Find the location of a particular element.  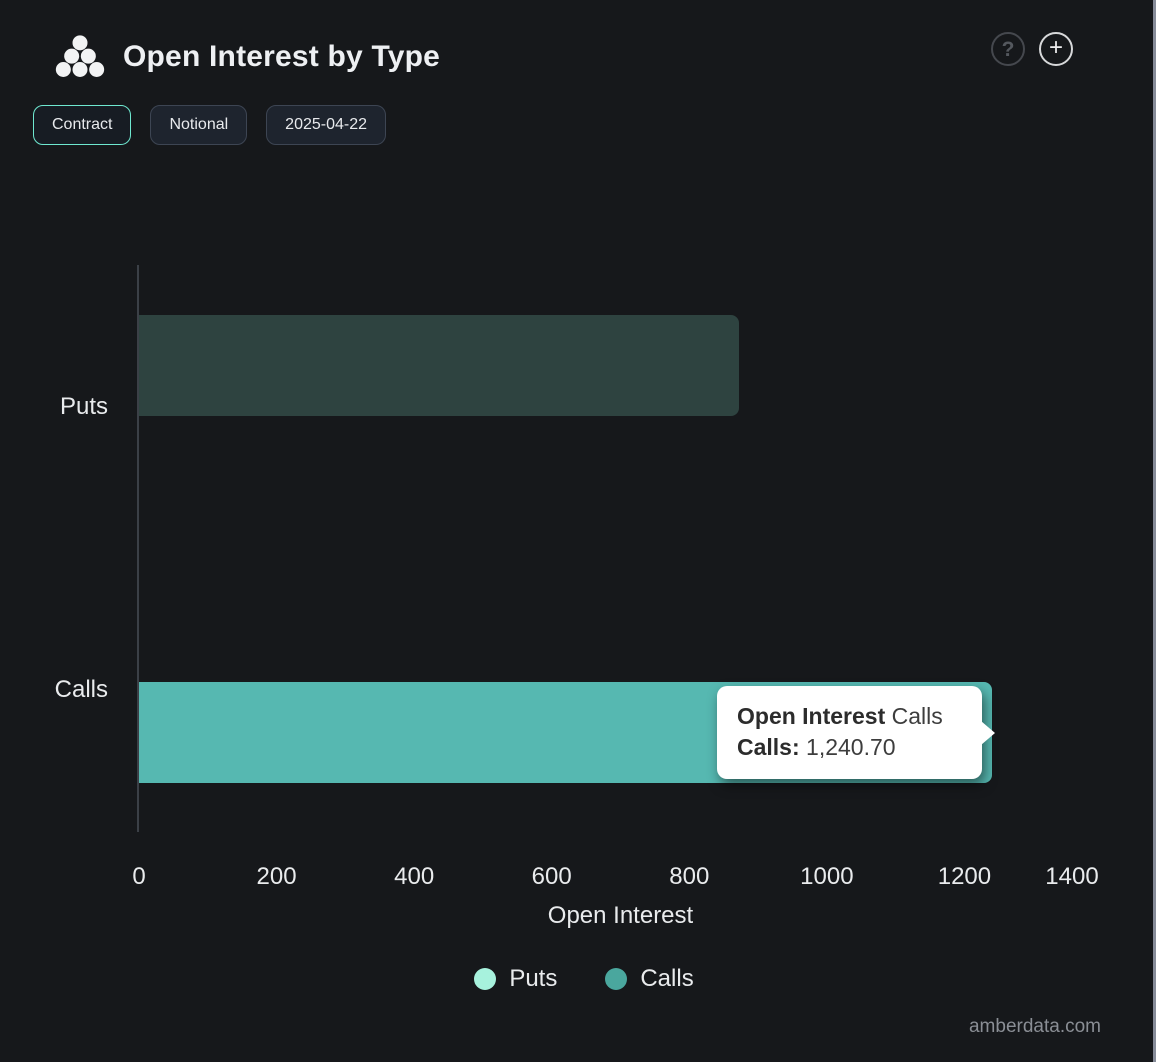

toolbar: Contract Notional 2025-04-22 is located at coordinates (210, 125).